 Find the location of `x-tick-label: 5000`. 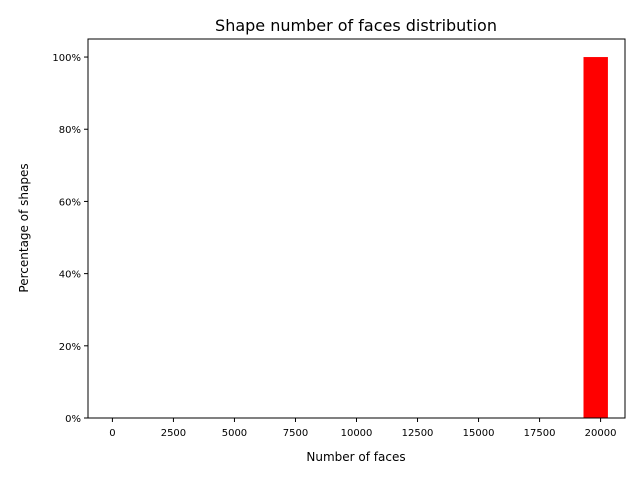

x-tick-label: 5000 is located at coordinates (234, 433).